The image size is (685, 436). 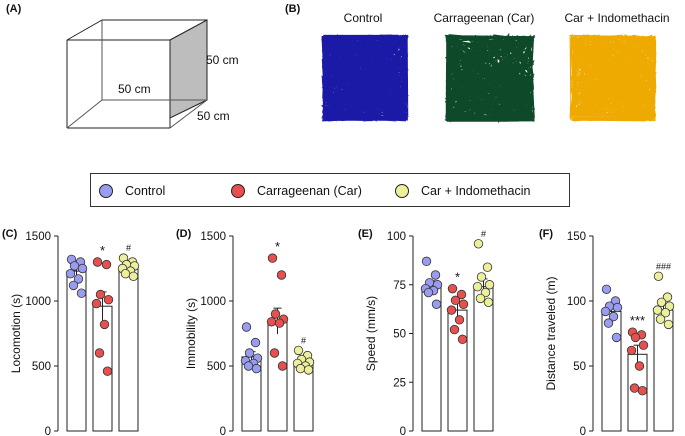 I want to click on chart-distance: 0 50 100 150 Distance traveled (m) *** ###, so click(x=609, y=333).